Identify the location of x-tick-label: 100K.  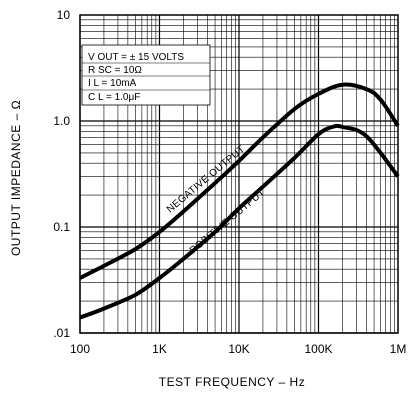
(318, 349).